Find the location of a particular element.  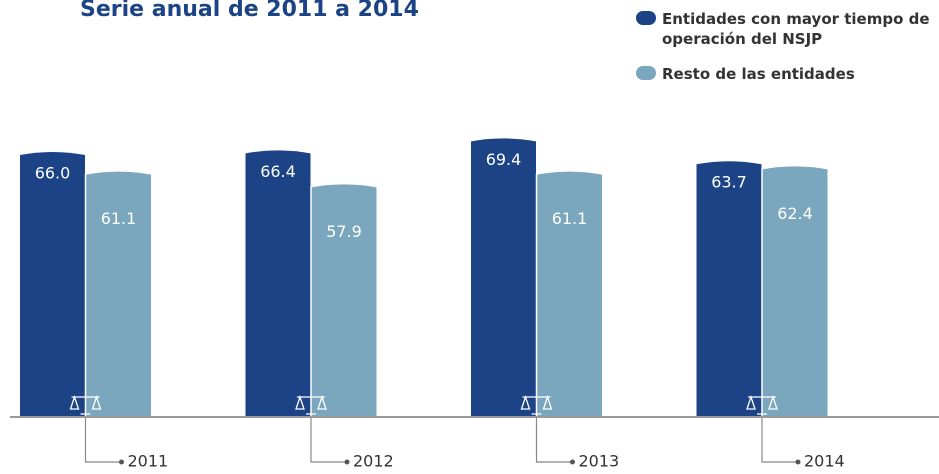

chart-title: Serie anual de 2011 a 2014 is located at coordinates (249, 11).